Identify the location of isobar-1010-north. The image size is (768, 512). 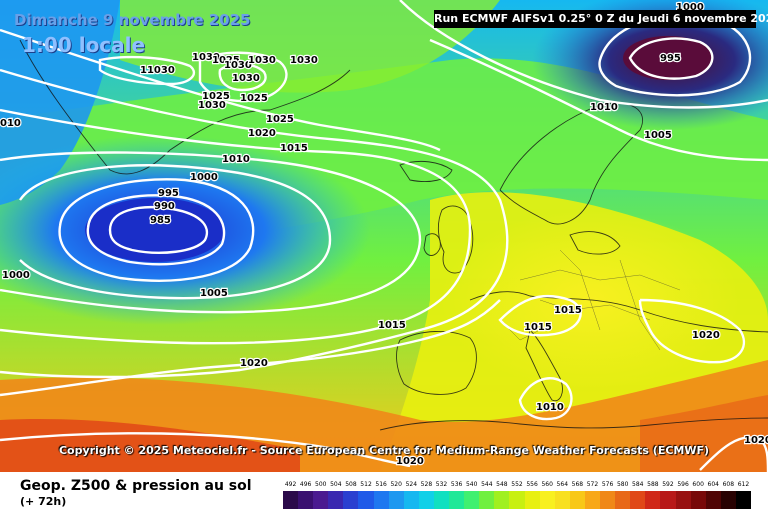
(583, 54).